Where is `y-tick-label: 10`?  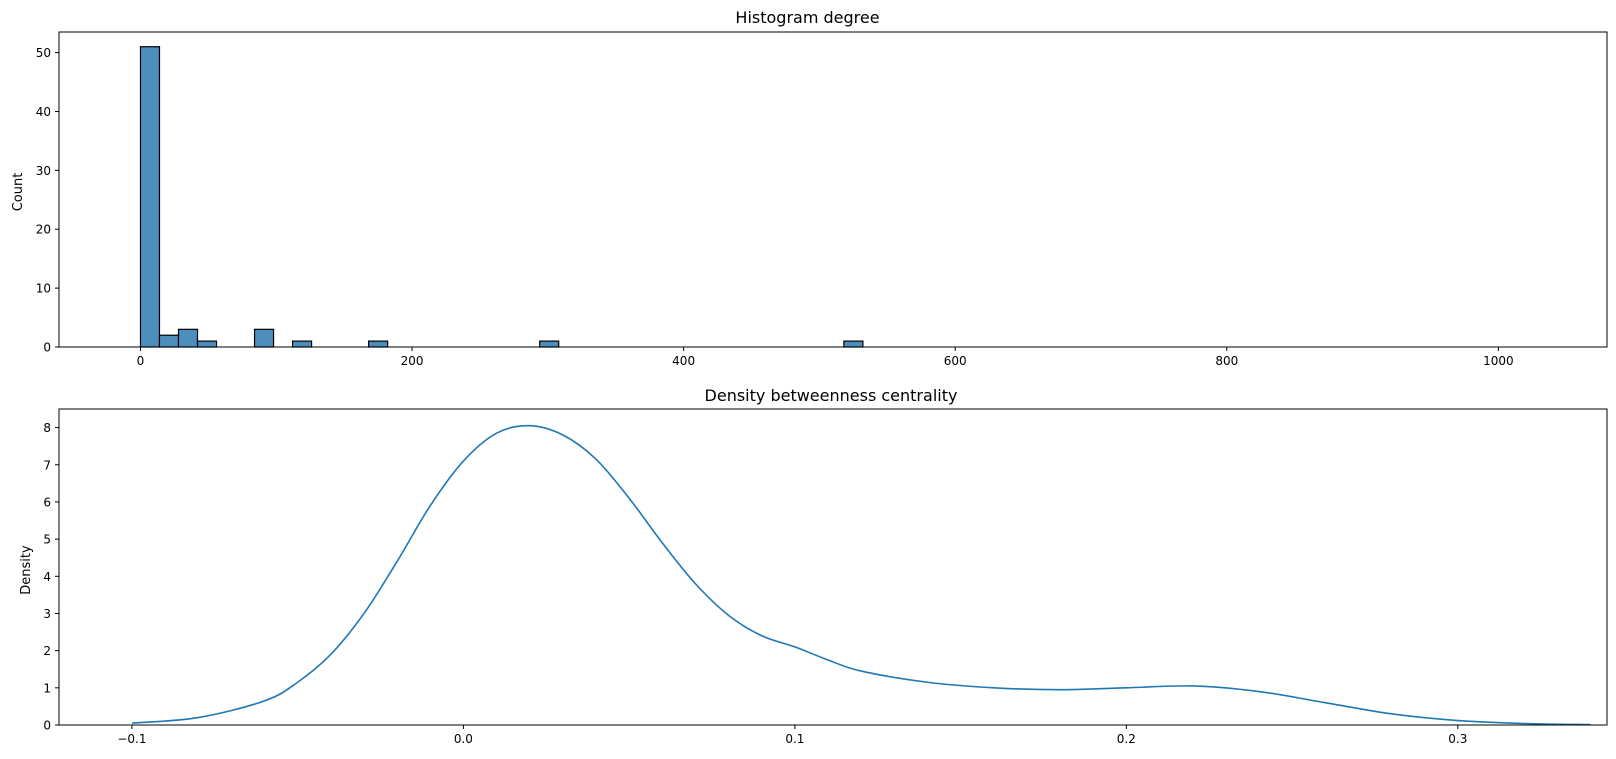 y-tick-label: 10 is located at coordinates (43, 289).